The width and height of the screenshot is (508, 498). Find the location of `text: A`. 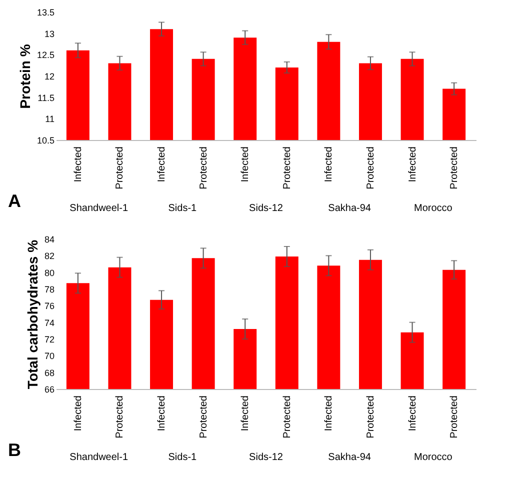

text: A is located at coordinates (14, 201).